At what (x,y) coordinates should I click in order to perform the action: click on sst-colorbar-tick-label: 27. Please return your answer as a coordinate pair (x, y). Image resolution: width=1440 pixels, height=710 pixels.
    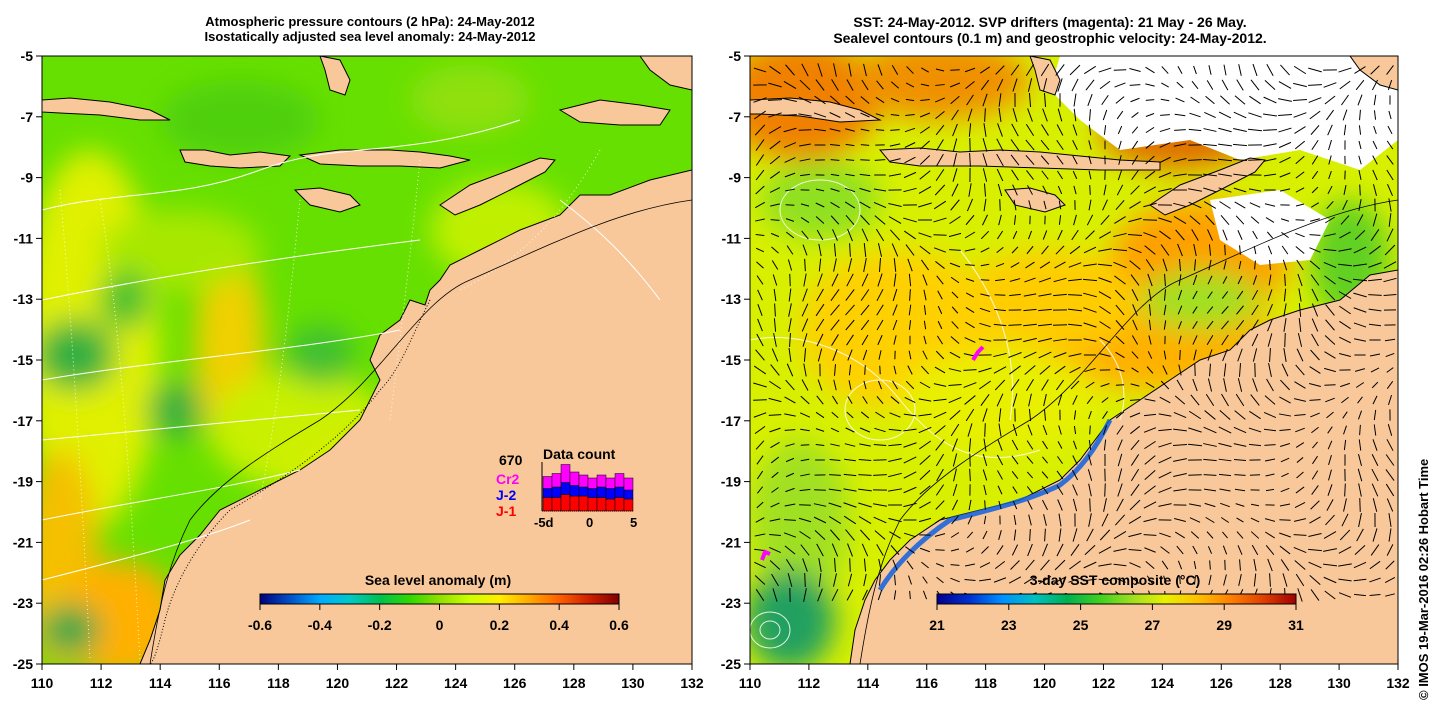
    Looking at the image, I should click on (1153, 625).